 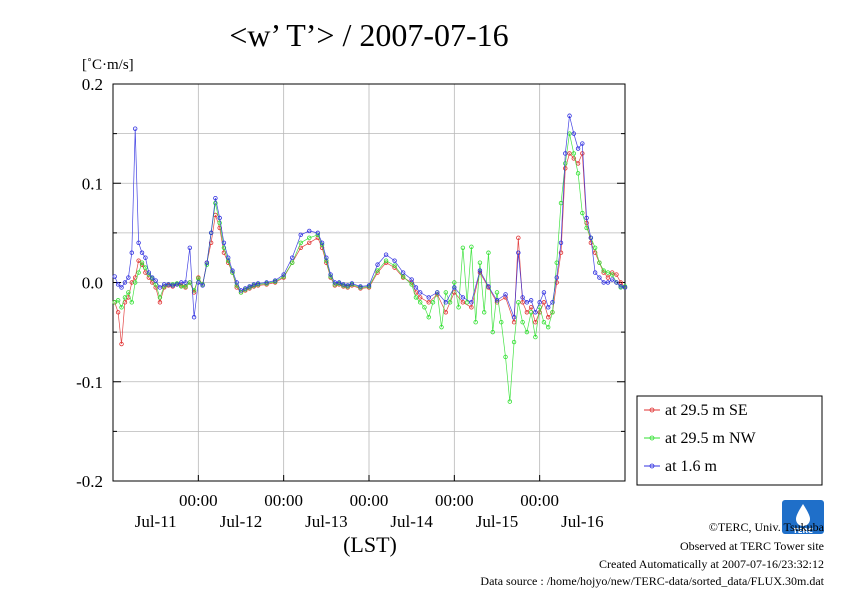 I want to click on chart-title: <w’ T’> / 2007-07-16, so click(x=368, y=35).